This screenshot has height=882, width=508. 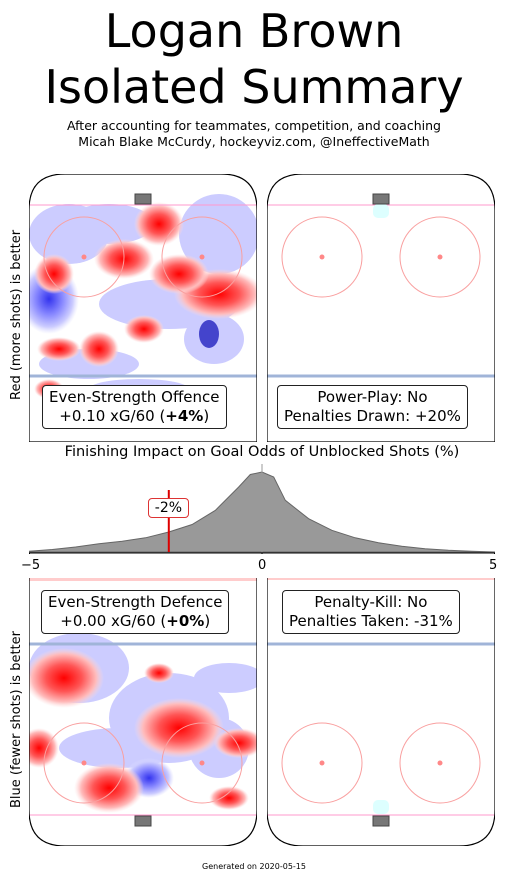 I want to click on penaltykill-label: Penalty-Kill: No, so click(x=371, y=602).